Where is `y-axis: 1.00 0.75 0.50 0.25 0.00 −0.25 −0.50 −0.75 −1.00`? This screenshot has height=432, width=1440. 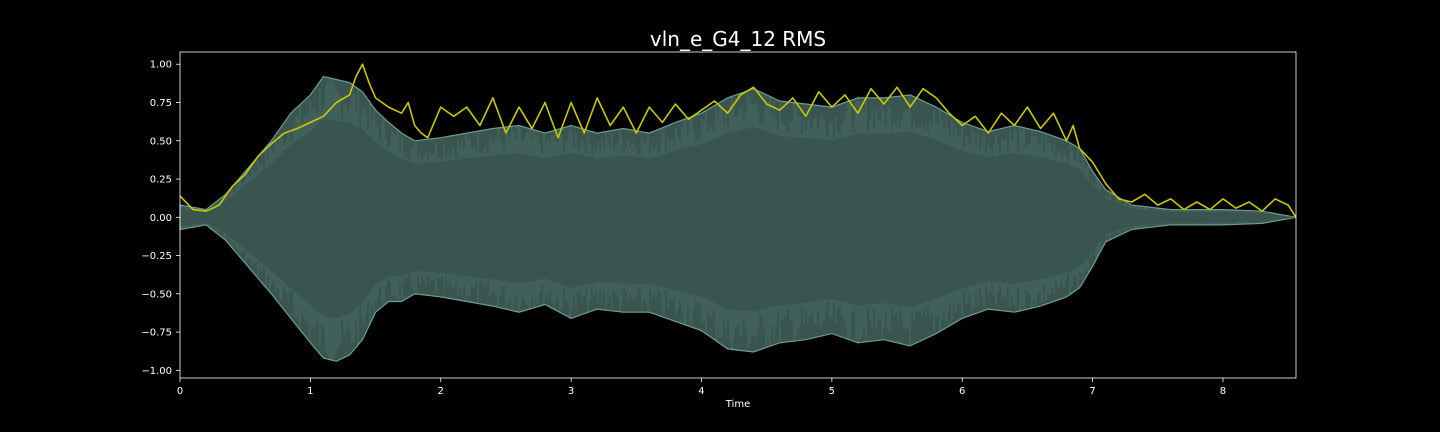 y-axis: 1.00 0.75 0.50 0.25 0.00 −0.25 −0.50 −0.75 −1.00 is located at coordinates (160, 218).